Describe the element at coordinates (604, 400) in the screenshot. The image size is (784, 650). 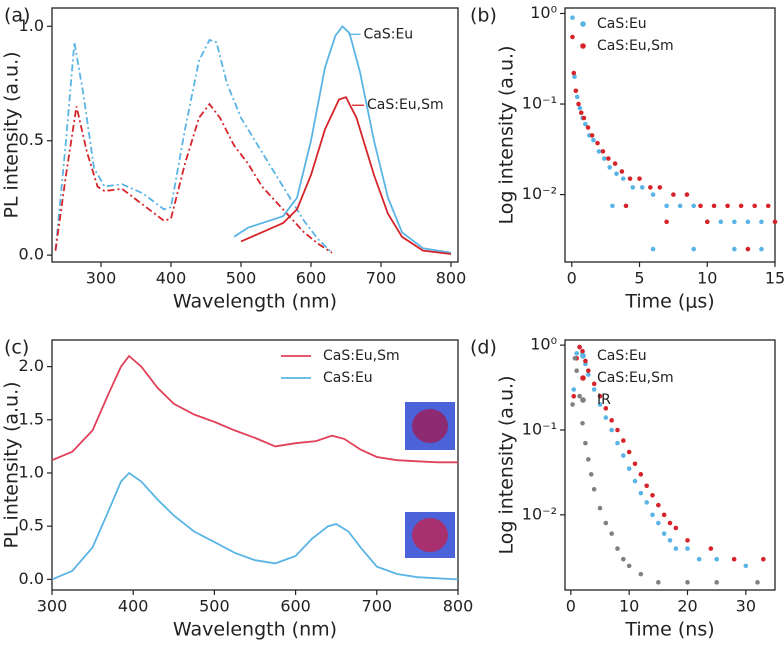
I see `legend-label: IR` at that location.